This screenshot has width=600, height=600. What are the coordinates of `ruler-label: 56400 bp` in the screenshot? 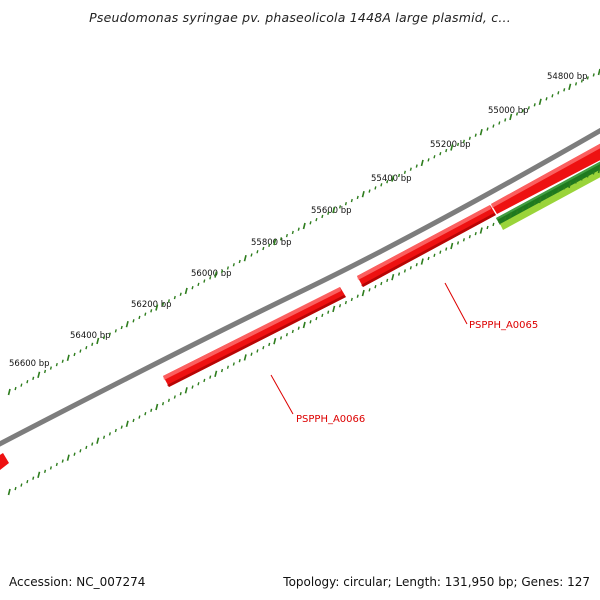 It's located at (90, 336).